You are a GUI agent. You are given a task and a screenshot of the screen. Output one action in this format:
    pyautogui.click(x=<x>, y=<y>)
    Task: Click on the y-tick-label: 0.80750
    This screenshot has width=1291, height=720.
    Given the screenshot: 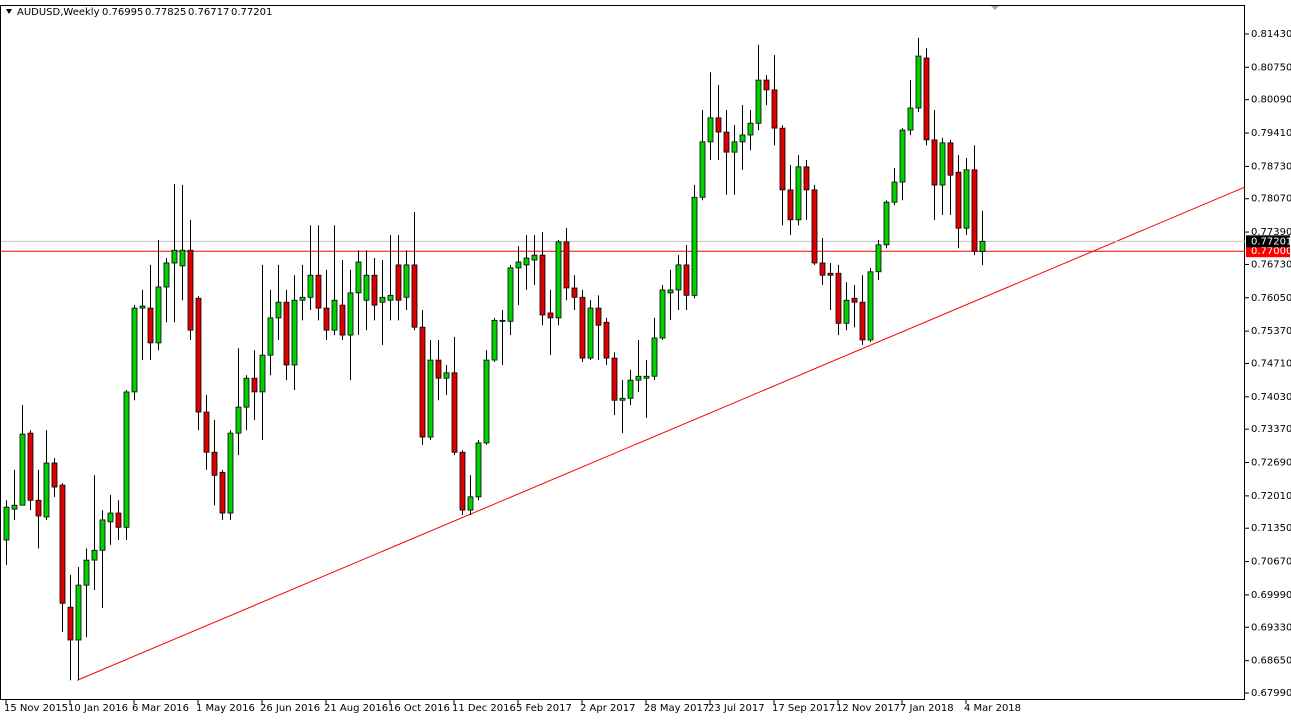 What is the action you would take?
    pyautogui.click(x=1271, y=67)
    